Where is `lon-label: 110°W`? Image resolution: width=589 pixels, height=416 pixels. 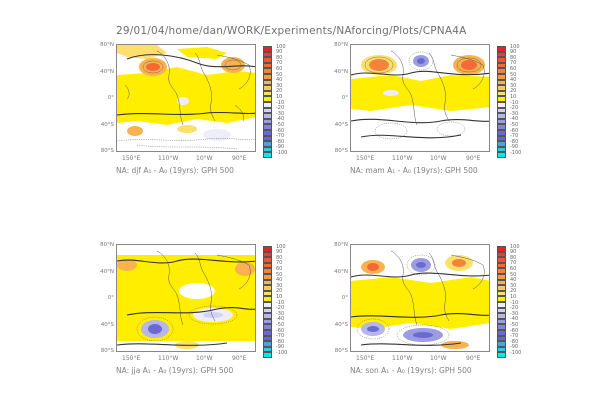 lon-label: 110°W is located at coordinates (168, 358).